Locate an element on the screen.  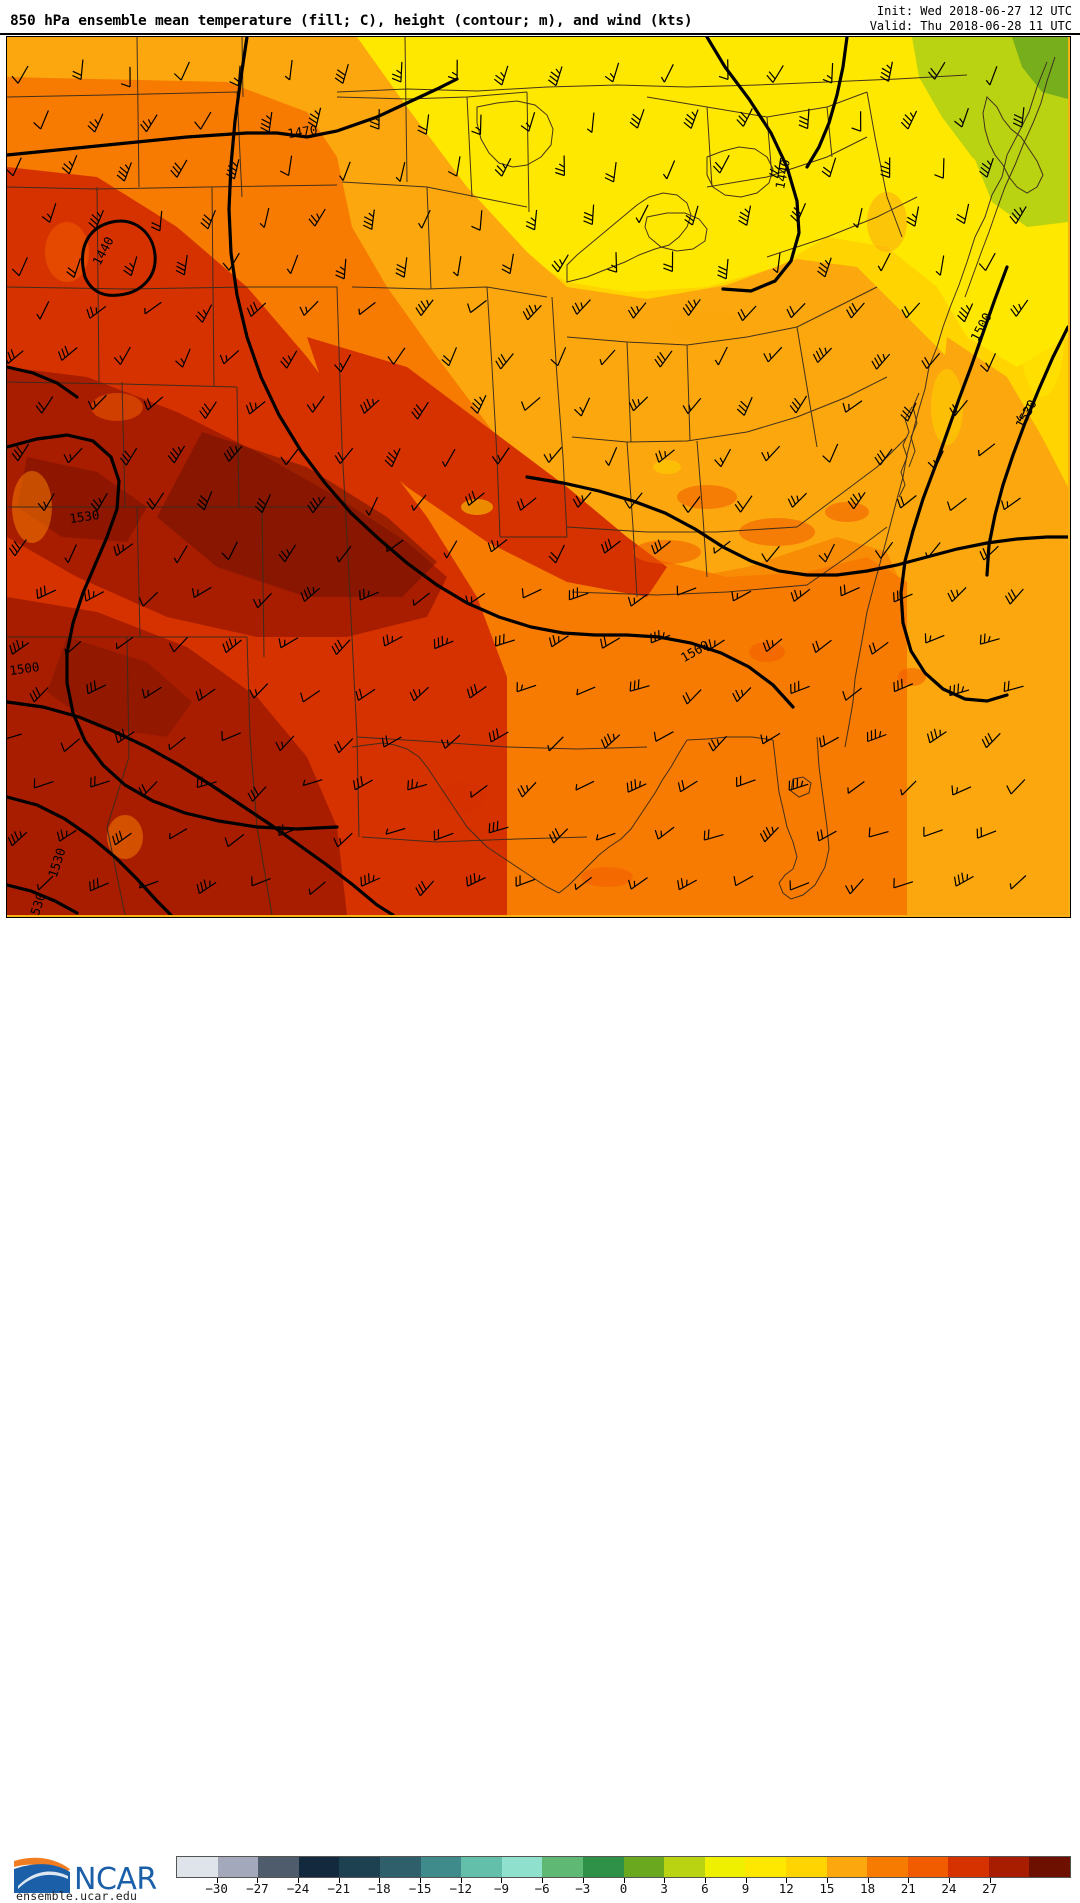
colorbar-tick-label: 12 is located at coordinates (786, 1888).